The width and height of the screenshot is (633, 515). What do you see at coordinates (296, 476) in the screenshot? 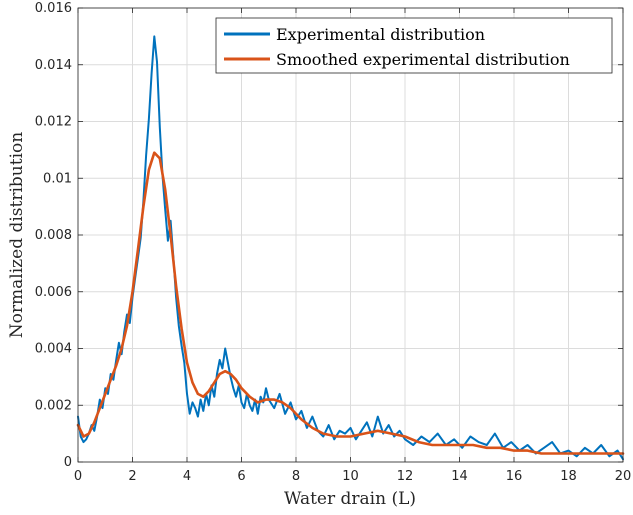
I see `x-tick-label: 8` at bounding box center [296, 476].